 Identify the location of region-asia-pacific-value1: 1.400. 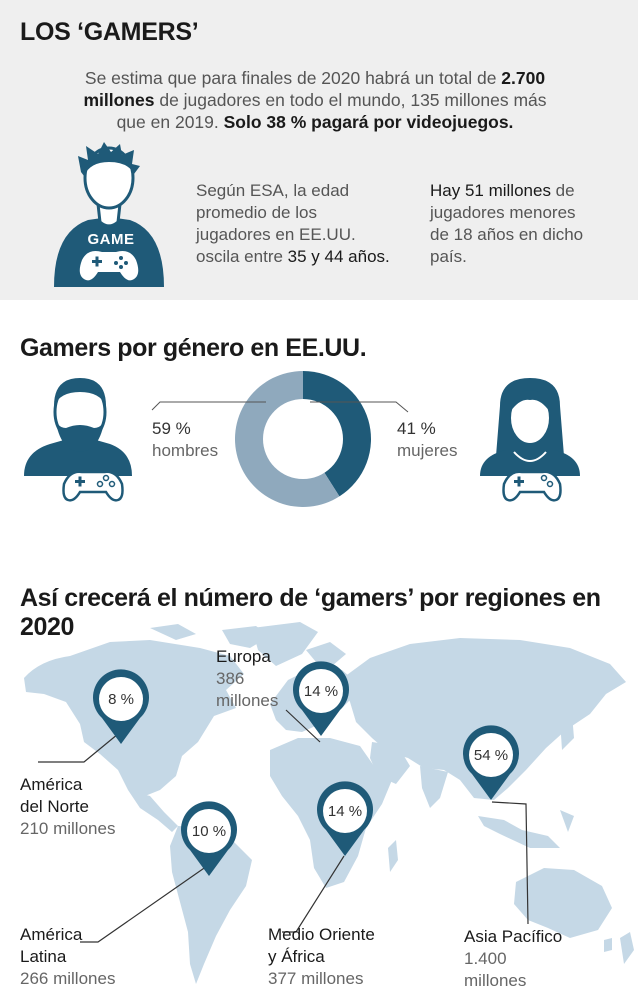
(485, 958).